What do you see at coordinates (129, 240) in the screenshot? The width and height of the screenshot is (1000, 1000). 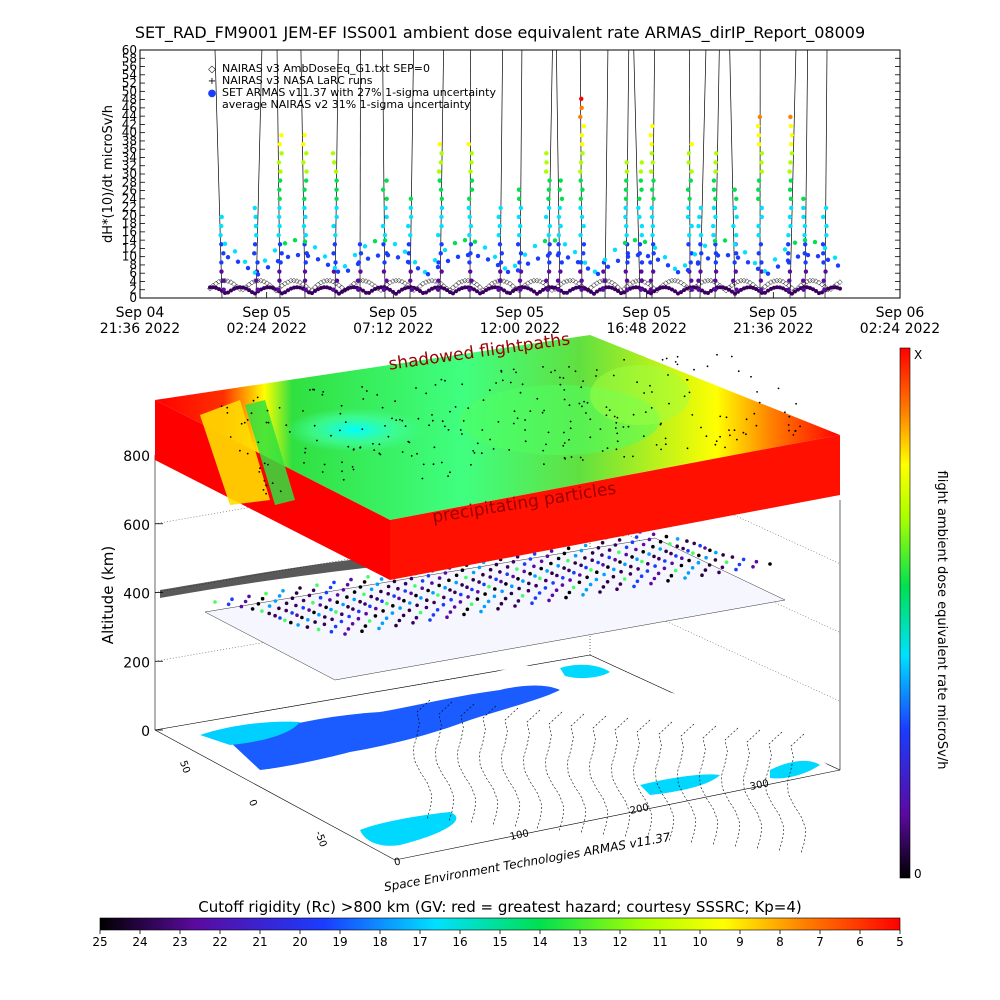 I see `y-tick-label: 14` at bounding box center [129, 240].